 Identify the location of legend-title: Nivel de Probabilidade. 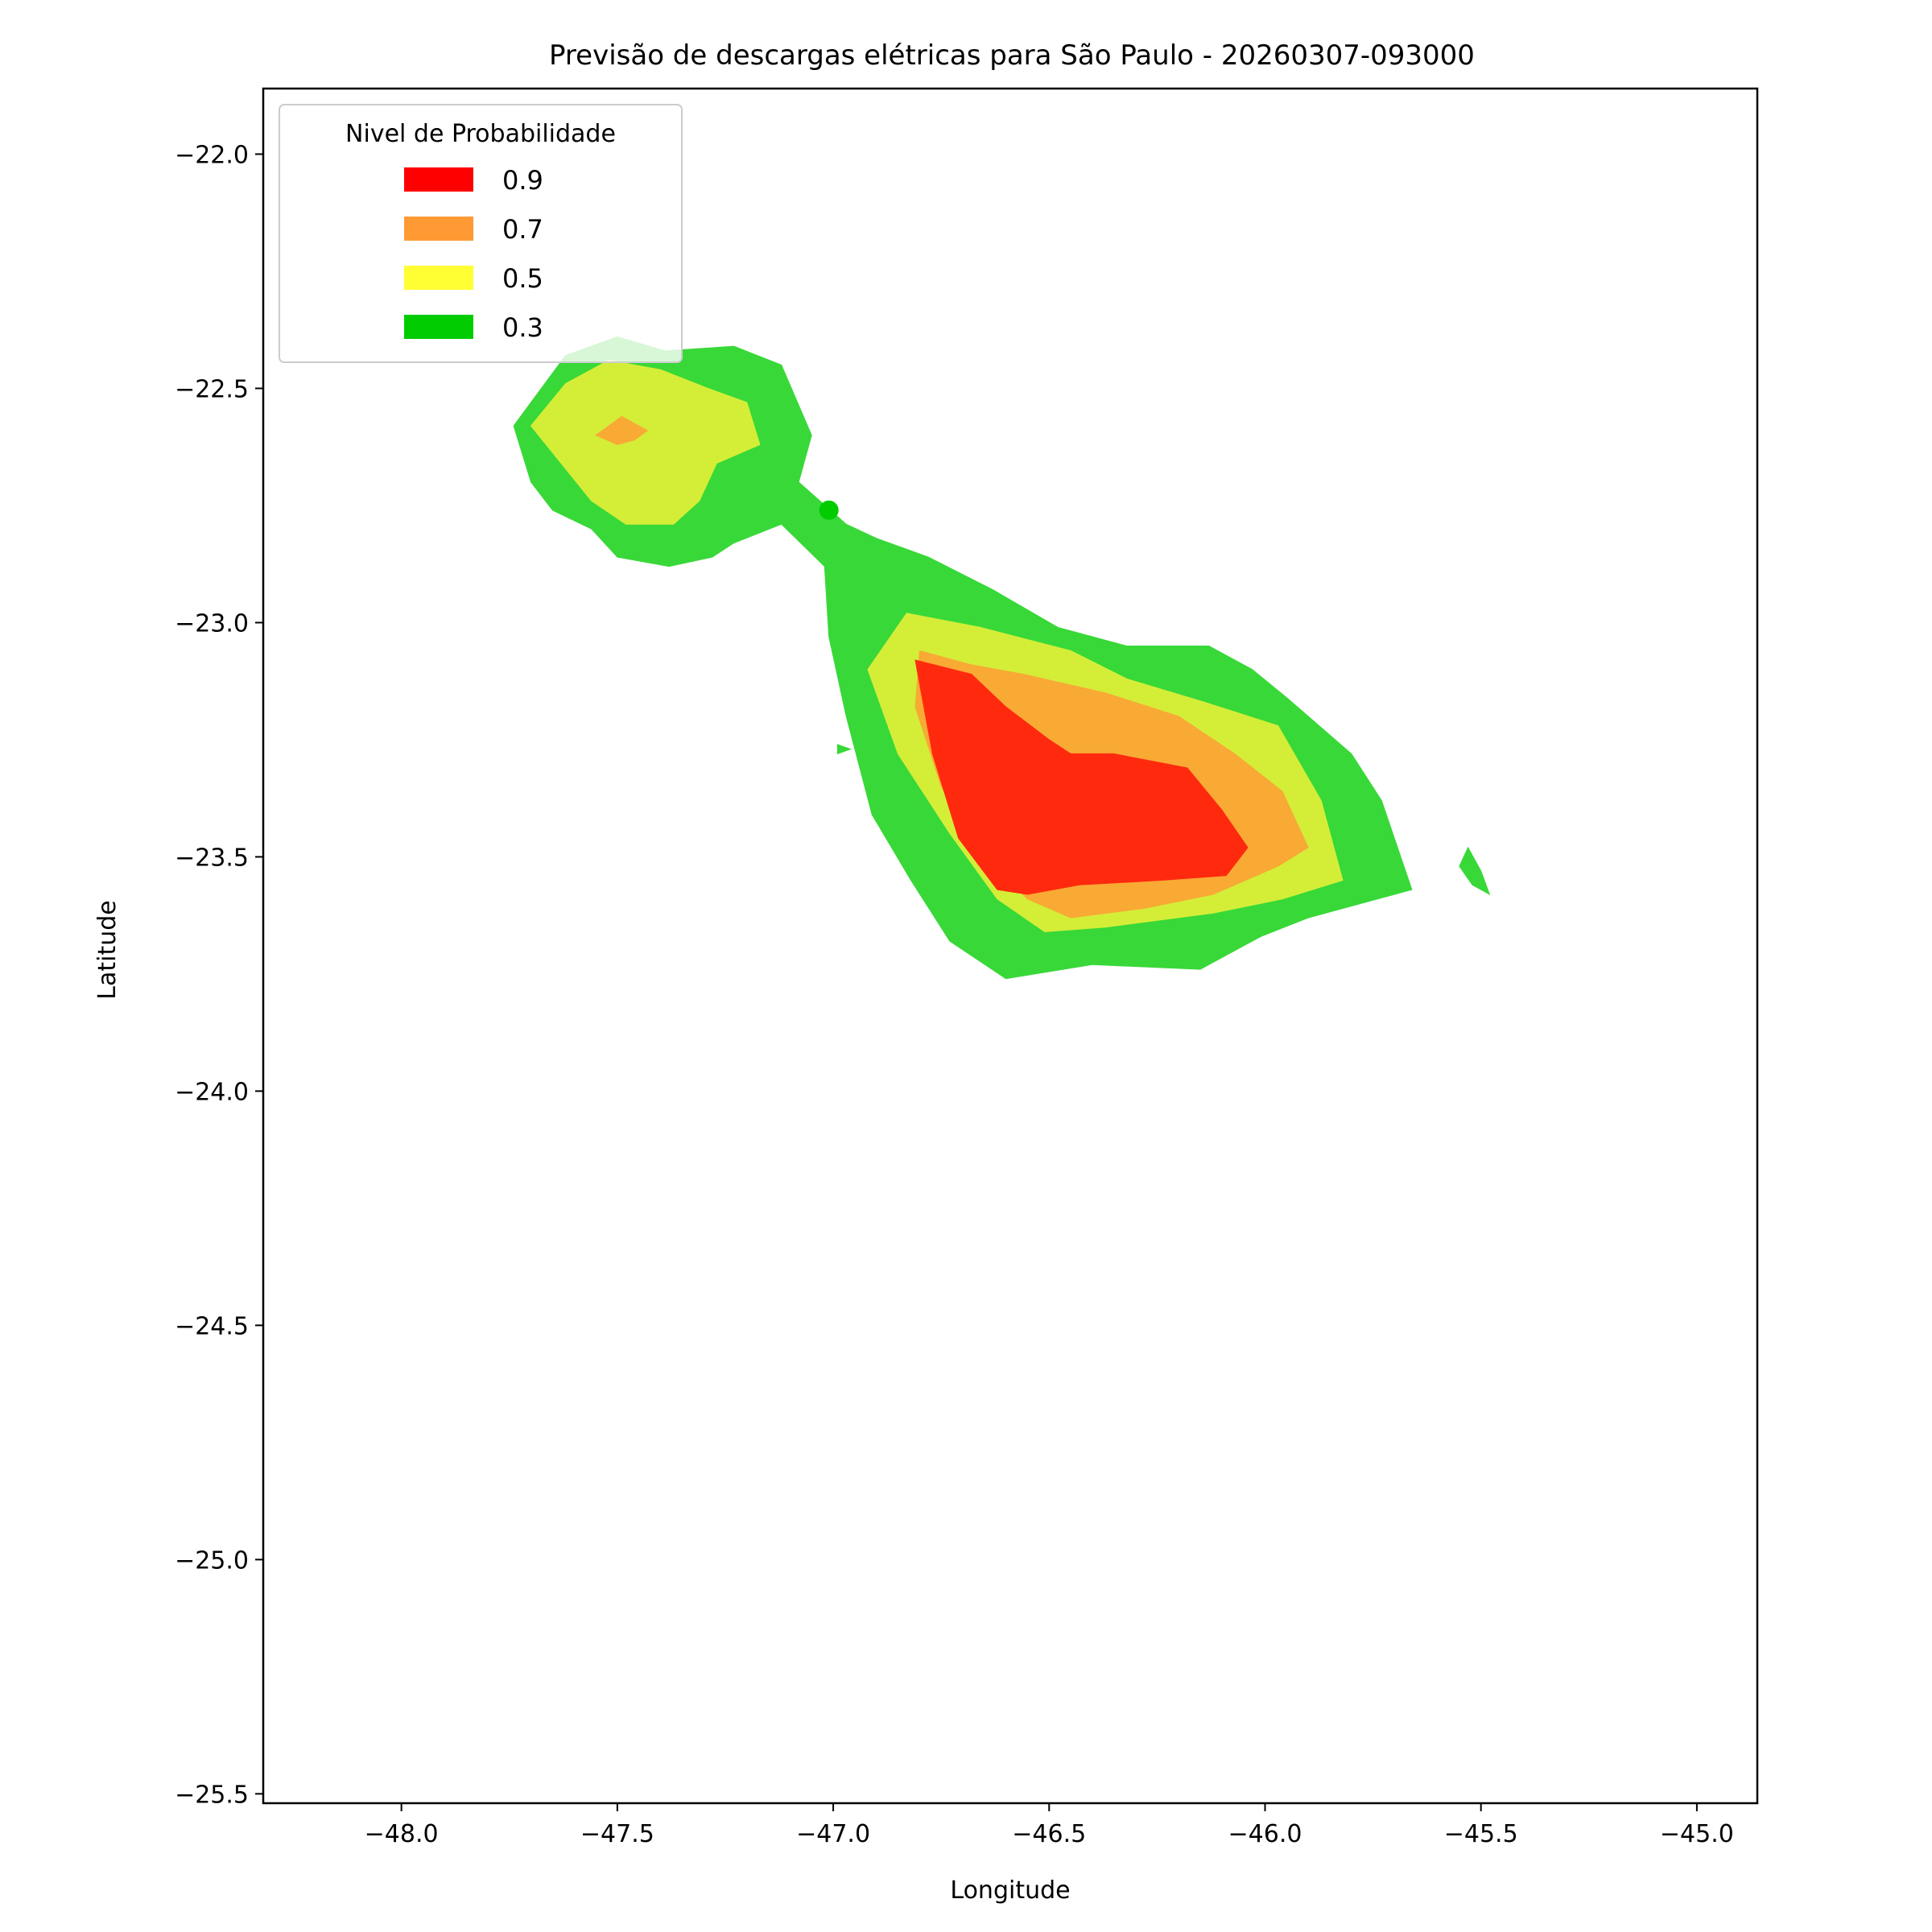
(480, 134).